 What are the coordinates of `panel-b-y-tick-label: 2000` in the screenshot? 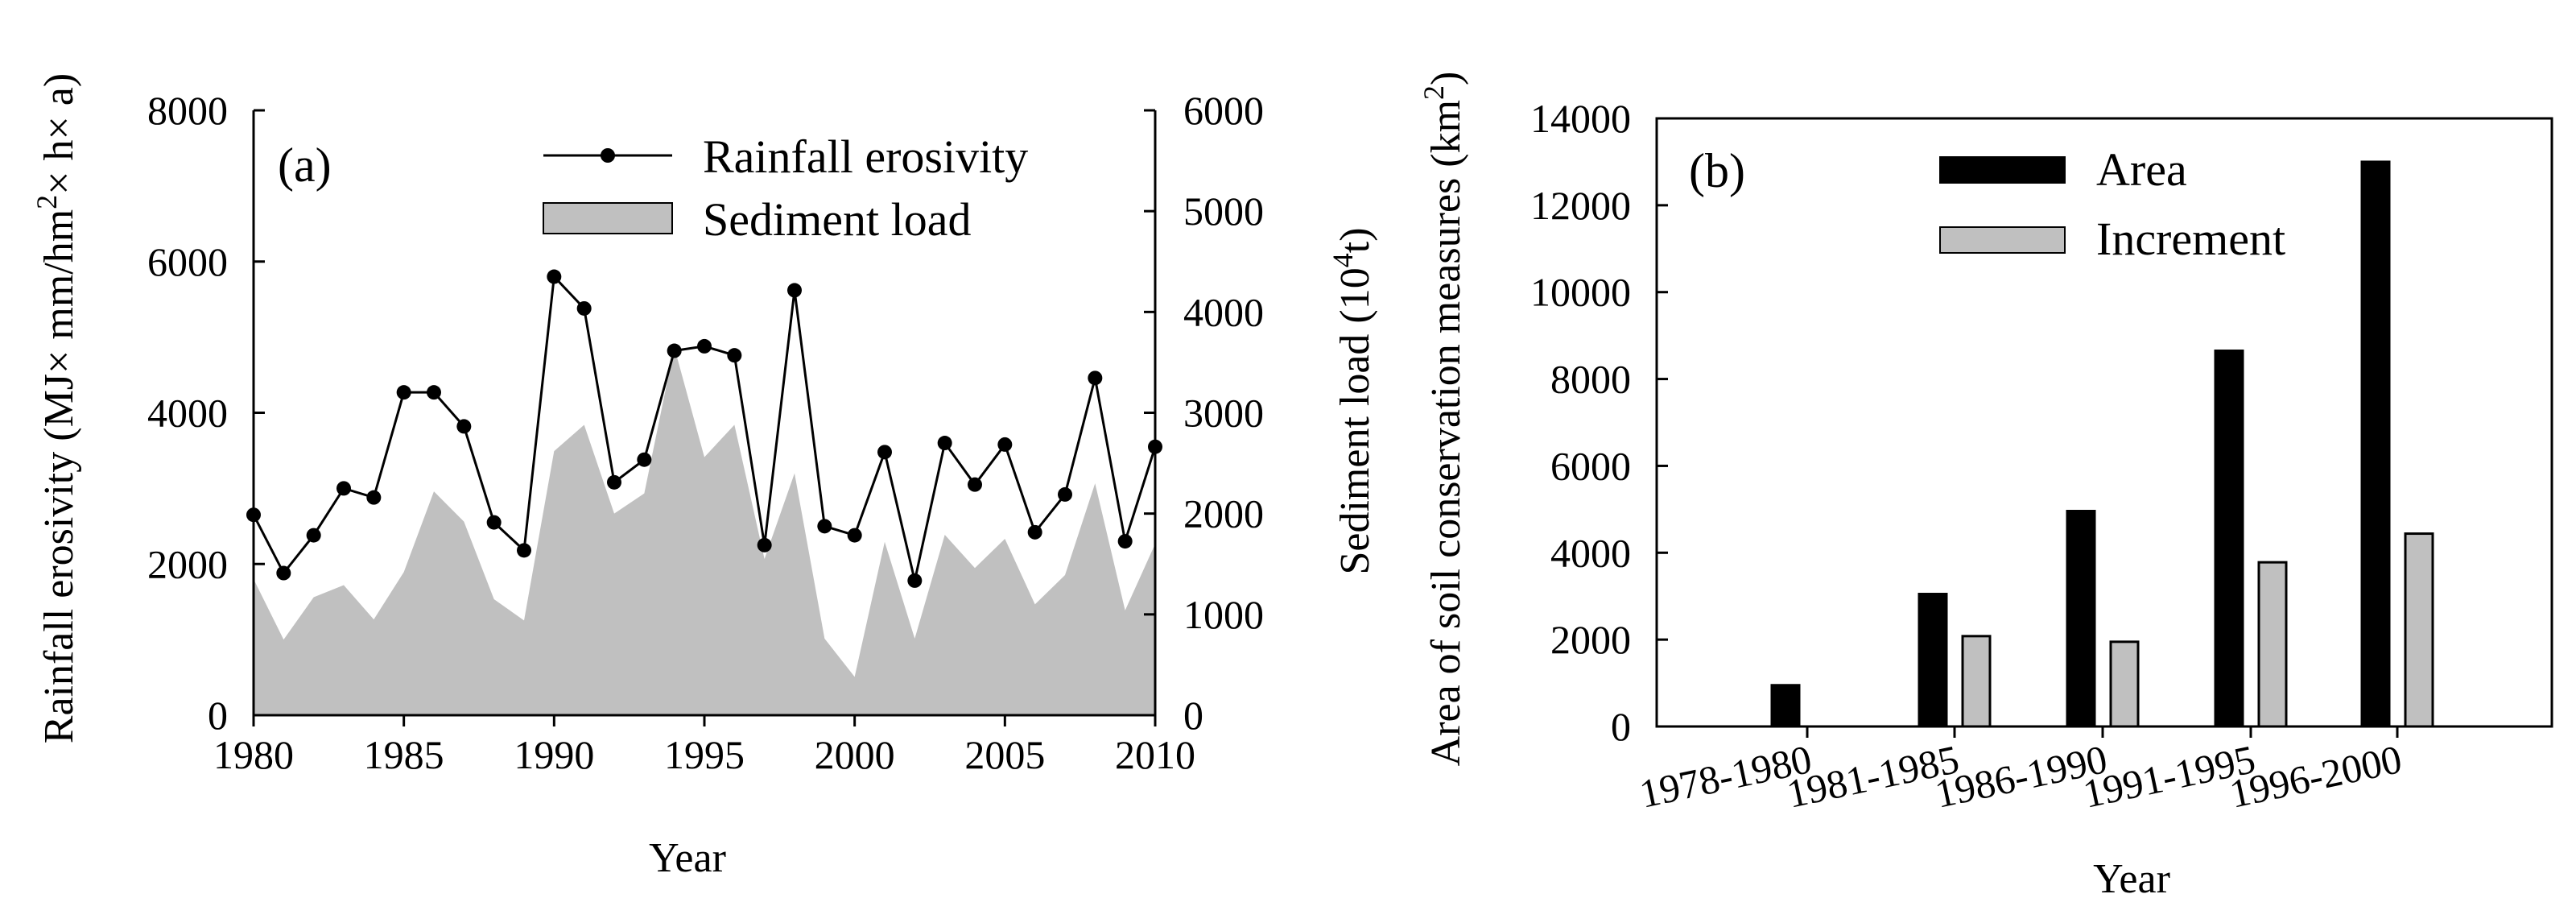 It's located at (1590, 639).